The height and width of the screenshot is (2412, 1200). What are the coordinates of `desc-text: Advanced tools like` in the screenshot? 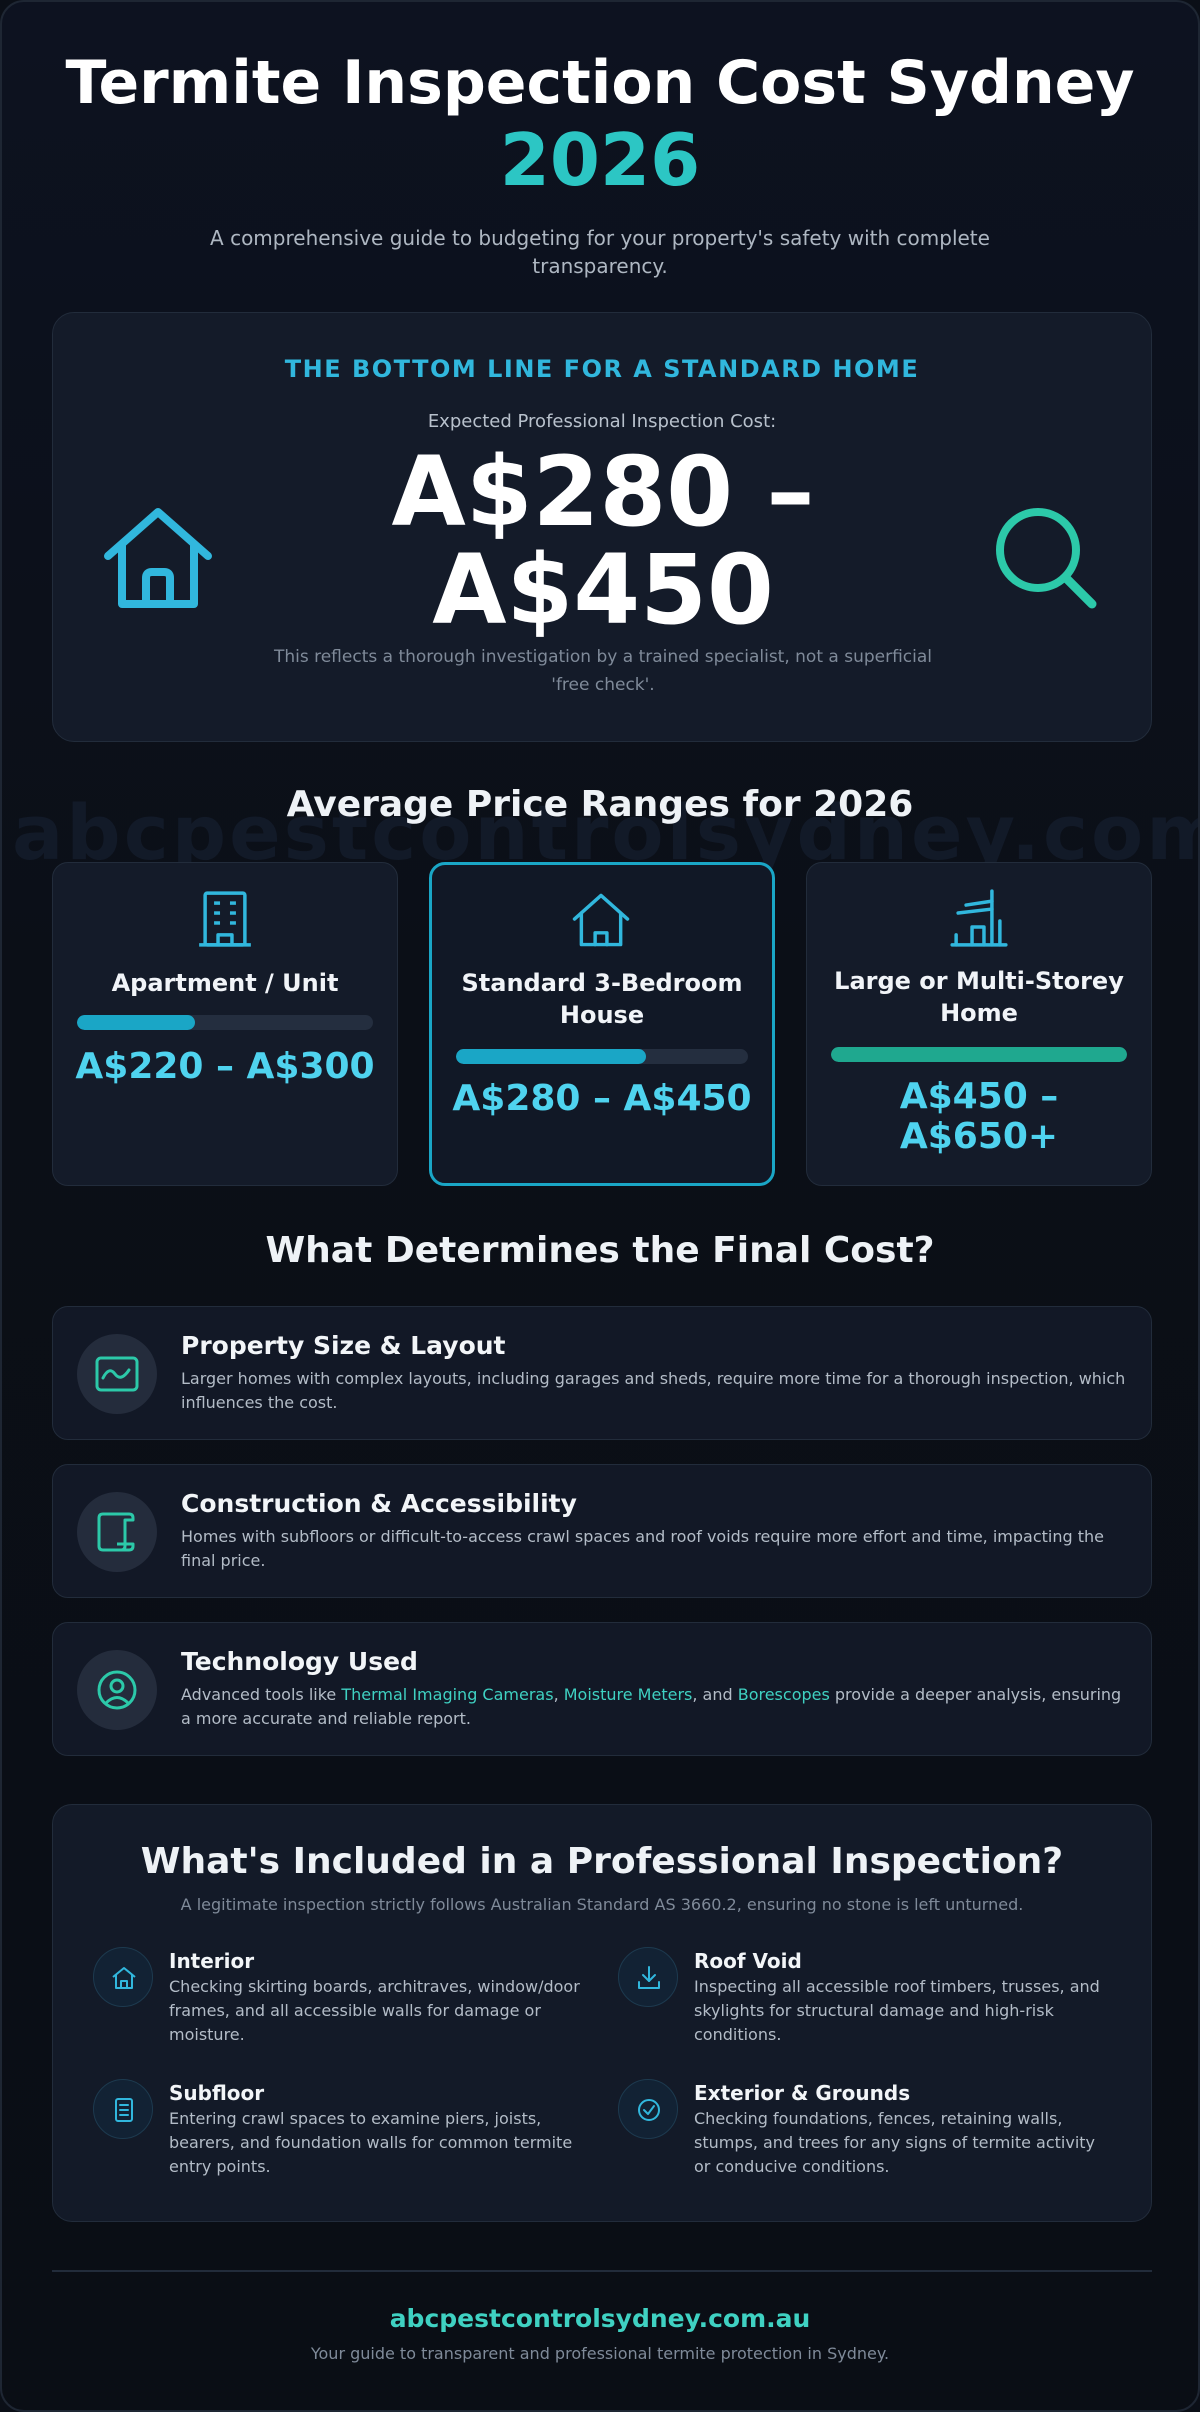 It's located at (261, 1694).